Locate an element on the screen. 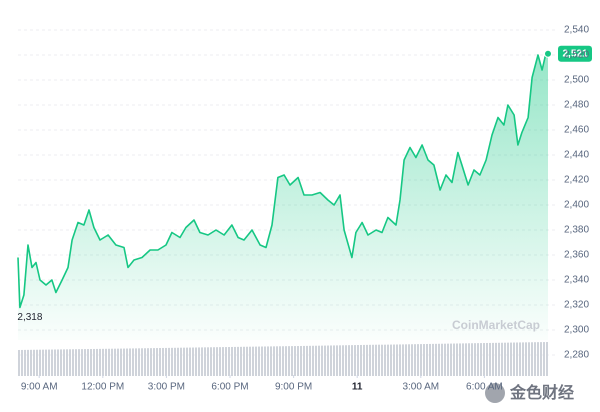 The width and height of the screenshot is (600, 412). x-tick-label: 11 is located at coordinates (357, 387).